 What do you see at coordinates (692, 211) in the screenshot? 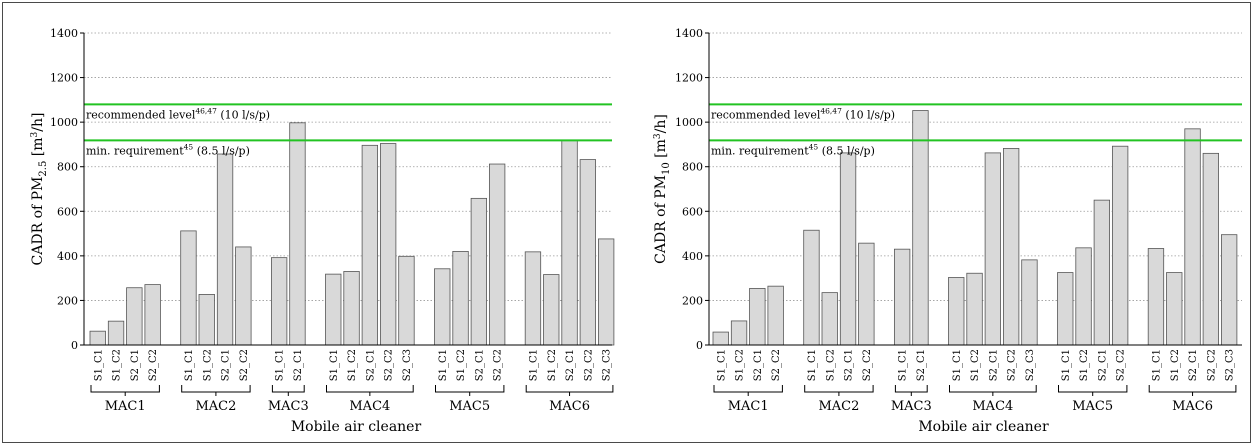
I see `y-tick-label: 600` at bounding box center [692, 211].